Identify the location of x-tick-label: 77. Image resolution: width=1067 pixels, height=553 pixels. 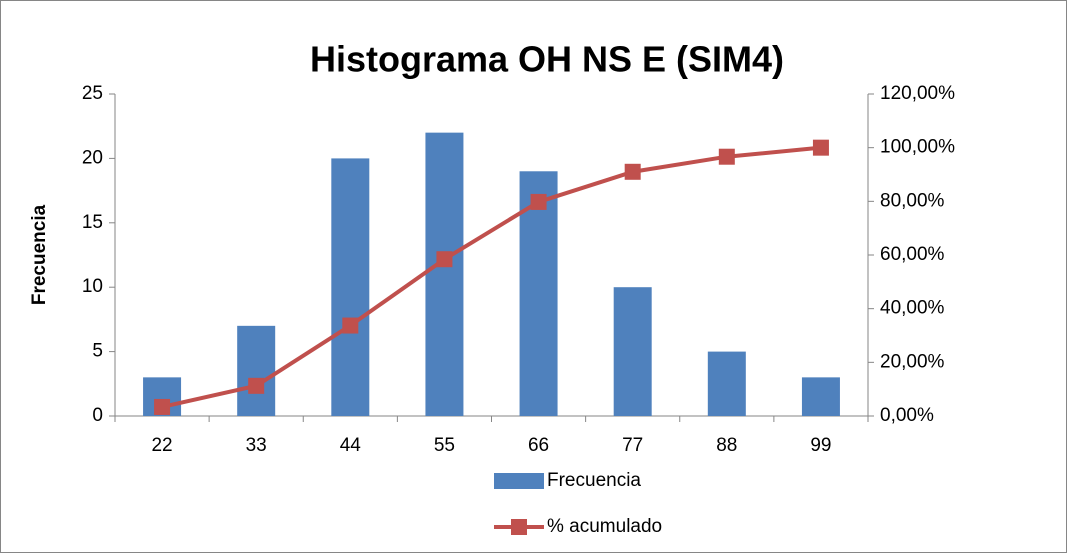
(632, 445).